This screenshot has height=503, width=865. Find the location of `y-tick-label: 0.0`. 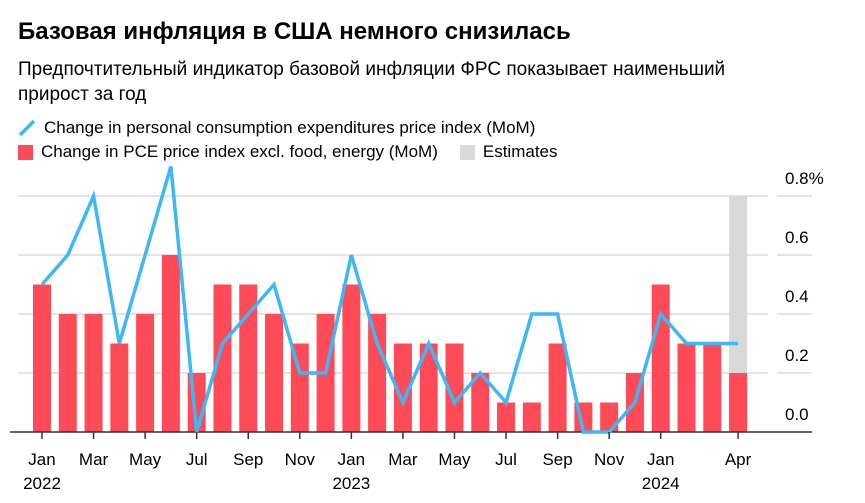

y-tick-label: 0.0 is located at coordinates (797, 414).